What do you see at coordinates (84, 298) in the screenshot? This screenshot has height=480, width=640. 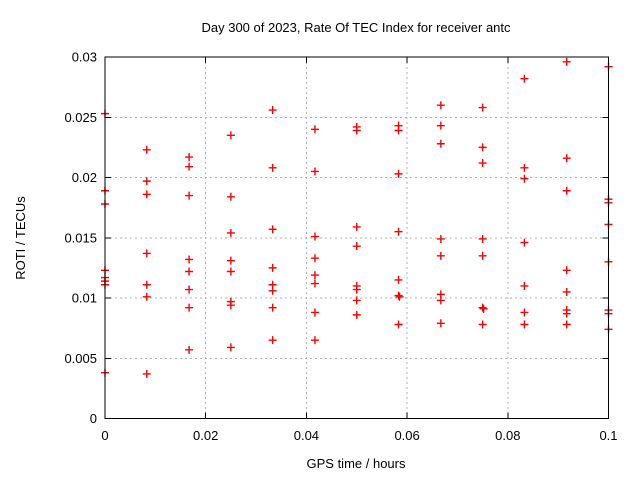 I see `y-tick-label: 0.01` at bounding box center [84, 298].